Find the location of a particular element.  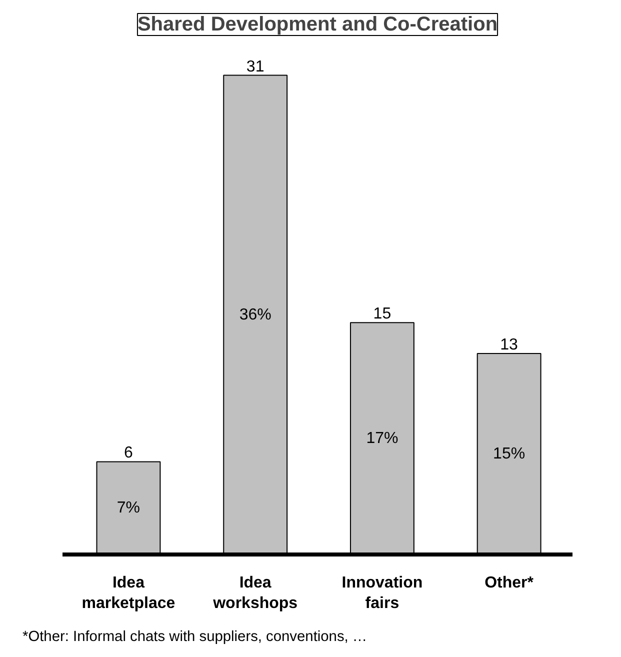

x-tick-label: Idea marketplace is located at coordinates (129, 593).